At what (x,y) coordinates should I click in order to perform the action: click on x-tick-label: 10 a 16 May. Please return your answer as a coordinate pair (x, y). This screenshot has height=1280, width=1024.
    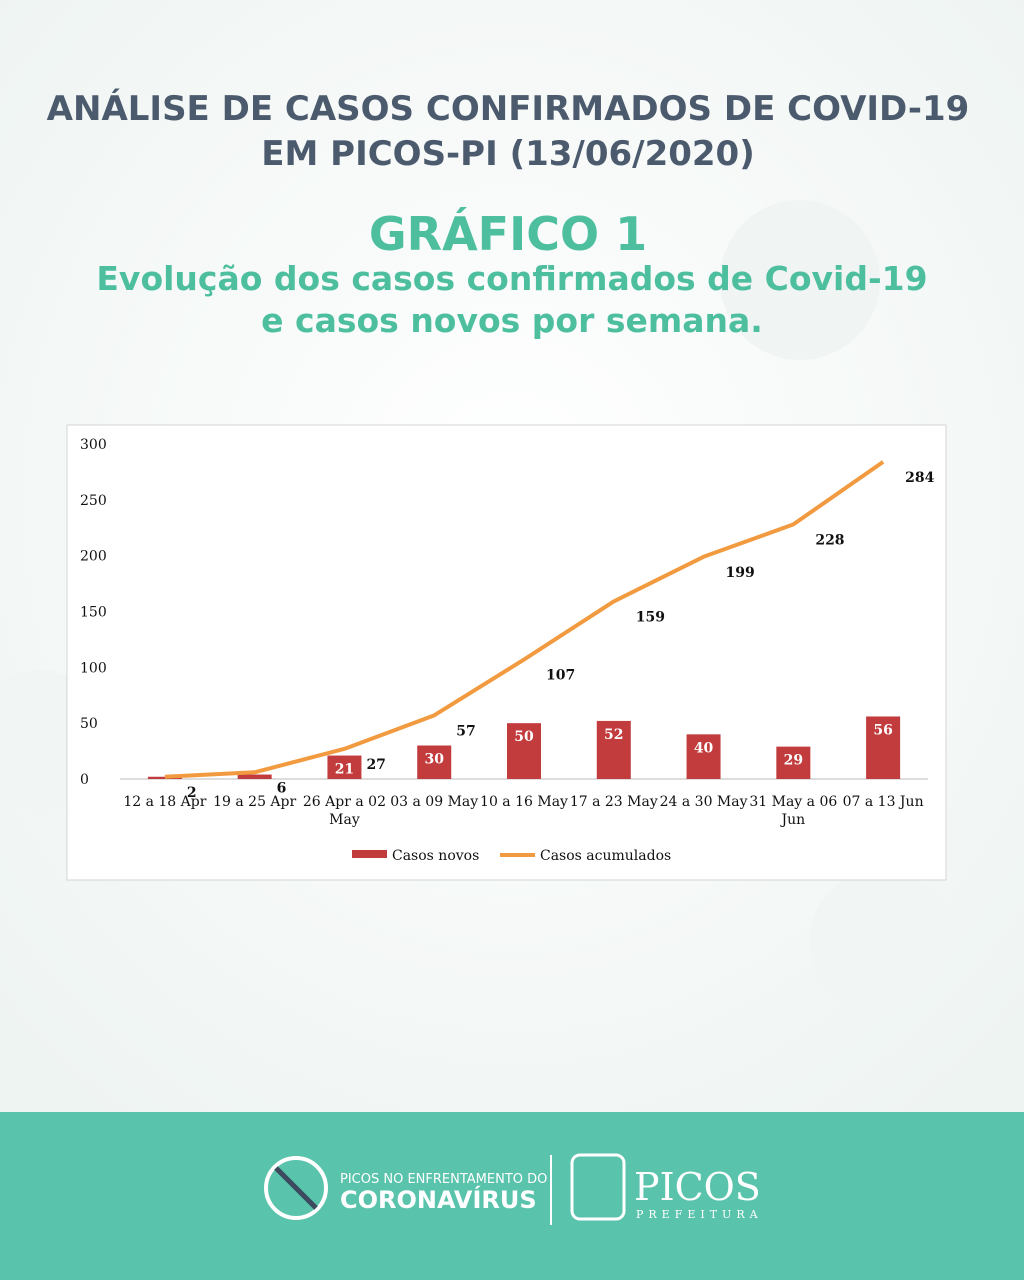
    Looking at the image, I should click on (524, 802).